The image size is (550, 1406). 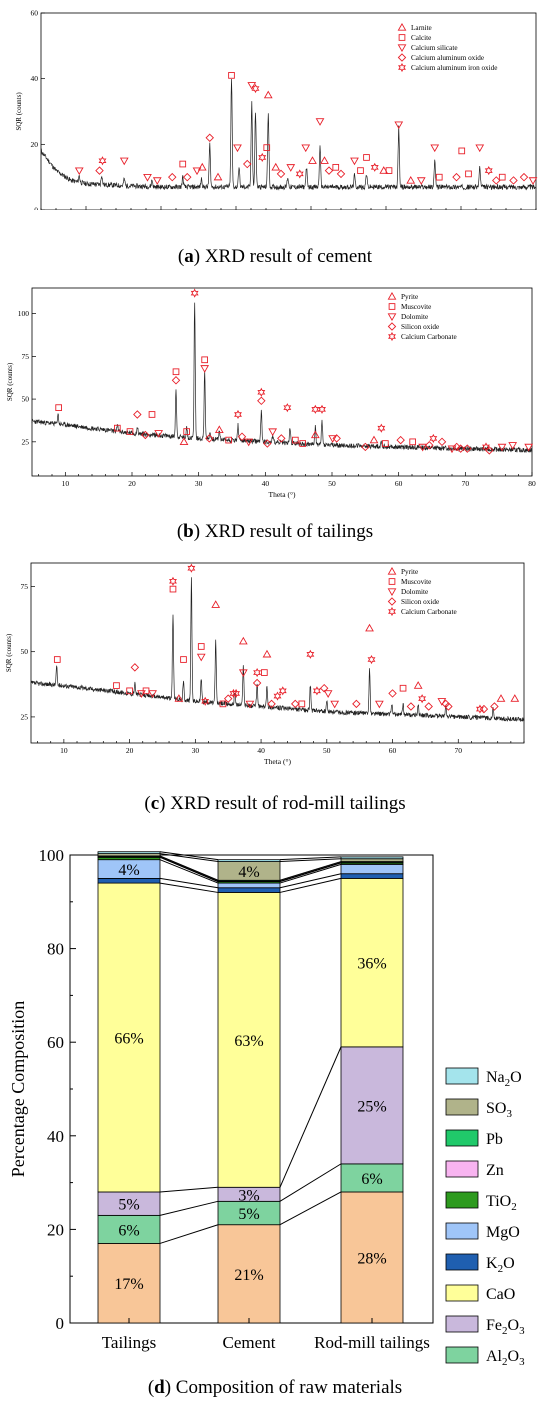 What do you see at coordinates (372, 1342) in the screenshot?
I see `x-category-label: Rod-mill tailings` at bounding box center [372, 1342].